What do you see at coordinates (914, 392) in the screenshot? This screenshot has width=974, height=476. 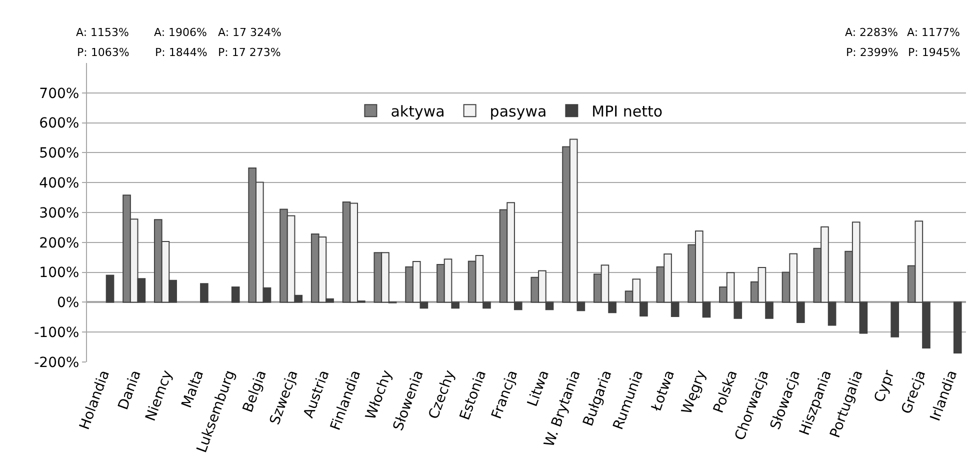 I see `x-tick-label: Grecja` at bounding box center [914, 392].